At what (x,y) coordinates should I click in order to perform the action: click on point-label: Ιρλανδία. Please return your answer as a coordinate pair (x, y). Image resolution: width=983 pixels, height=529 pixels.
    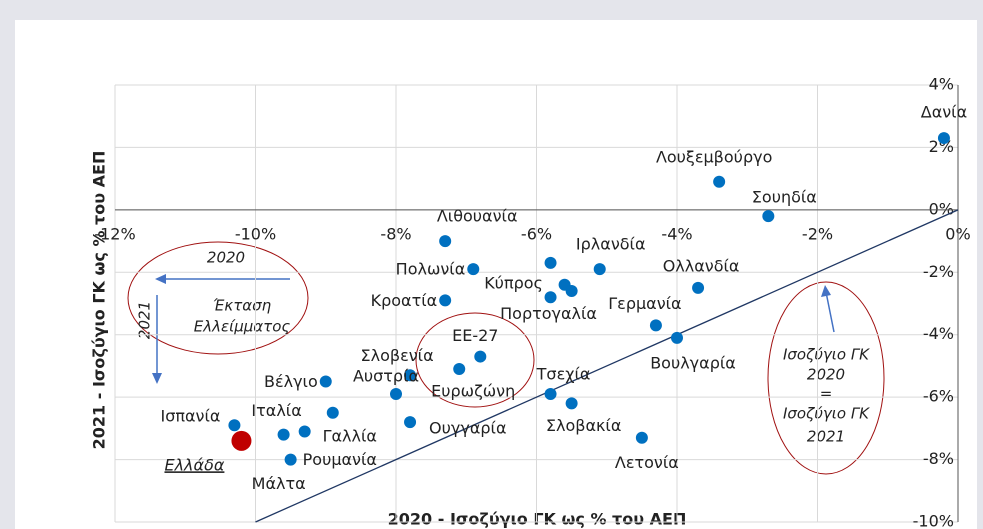
    Looking at the image, I should click on (611, 244).